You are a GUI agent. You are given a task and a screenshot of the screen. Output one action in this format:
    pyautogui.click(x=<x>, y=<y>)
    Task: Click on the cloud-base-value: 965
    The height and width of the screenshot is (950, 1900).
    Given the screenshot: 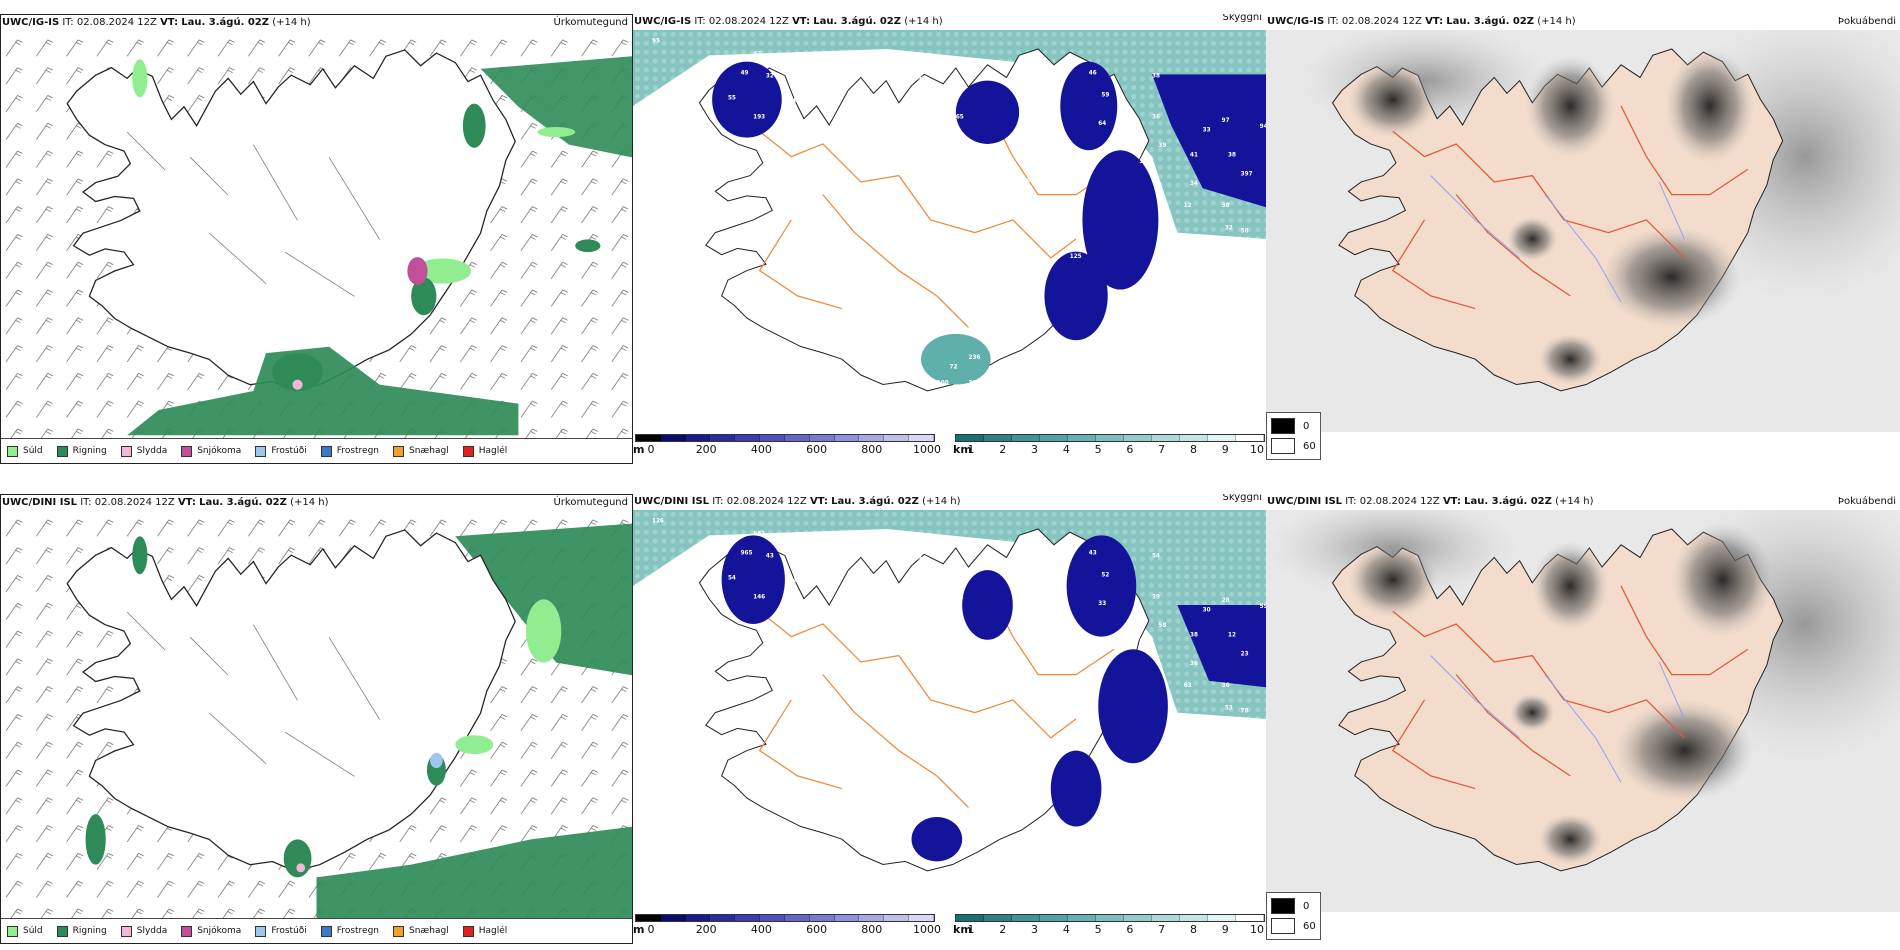 What is the action you would take?
    pyautogui.click(x=747, y=553)
    